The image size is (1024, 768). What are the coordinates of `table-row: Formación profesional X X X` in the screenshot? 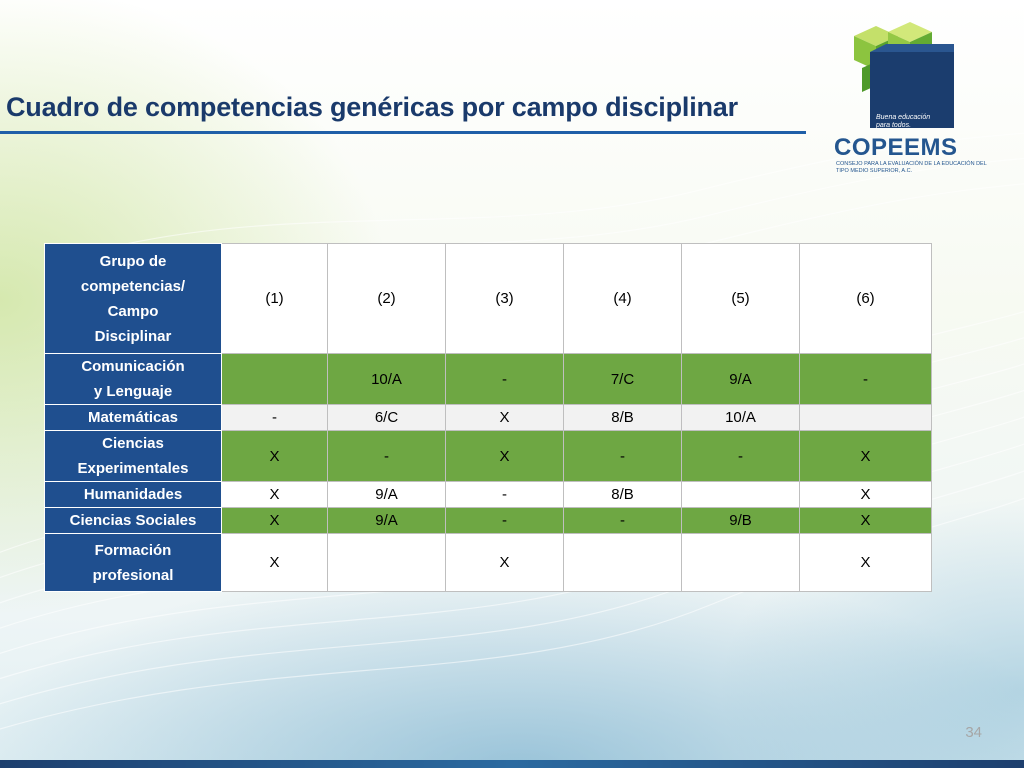 It's located at (488, 562).